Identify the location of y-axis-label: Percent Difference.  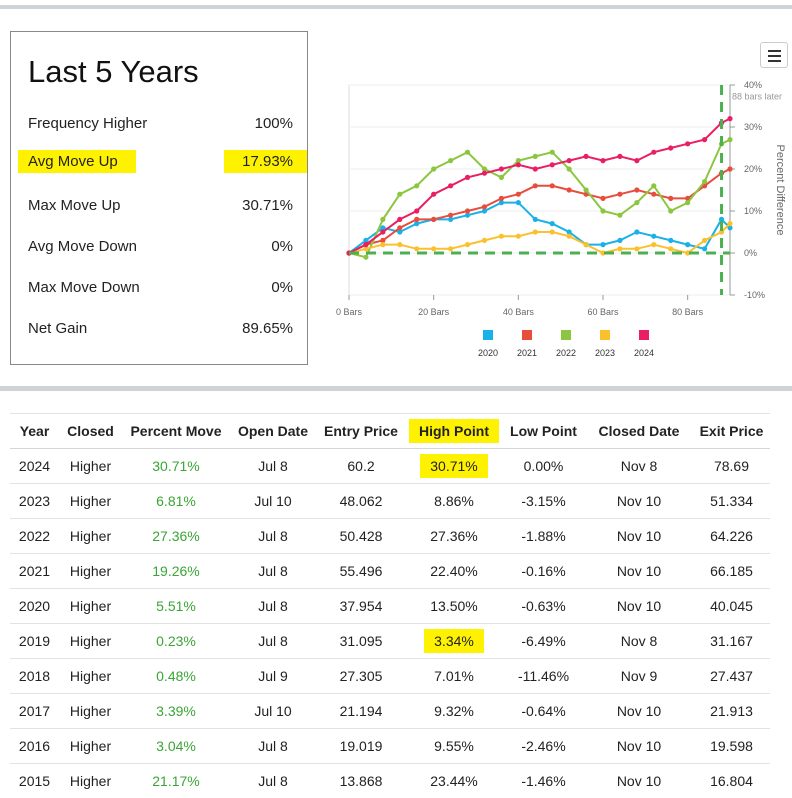
(780, 190).